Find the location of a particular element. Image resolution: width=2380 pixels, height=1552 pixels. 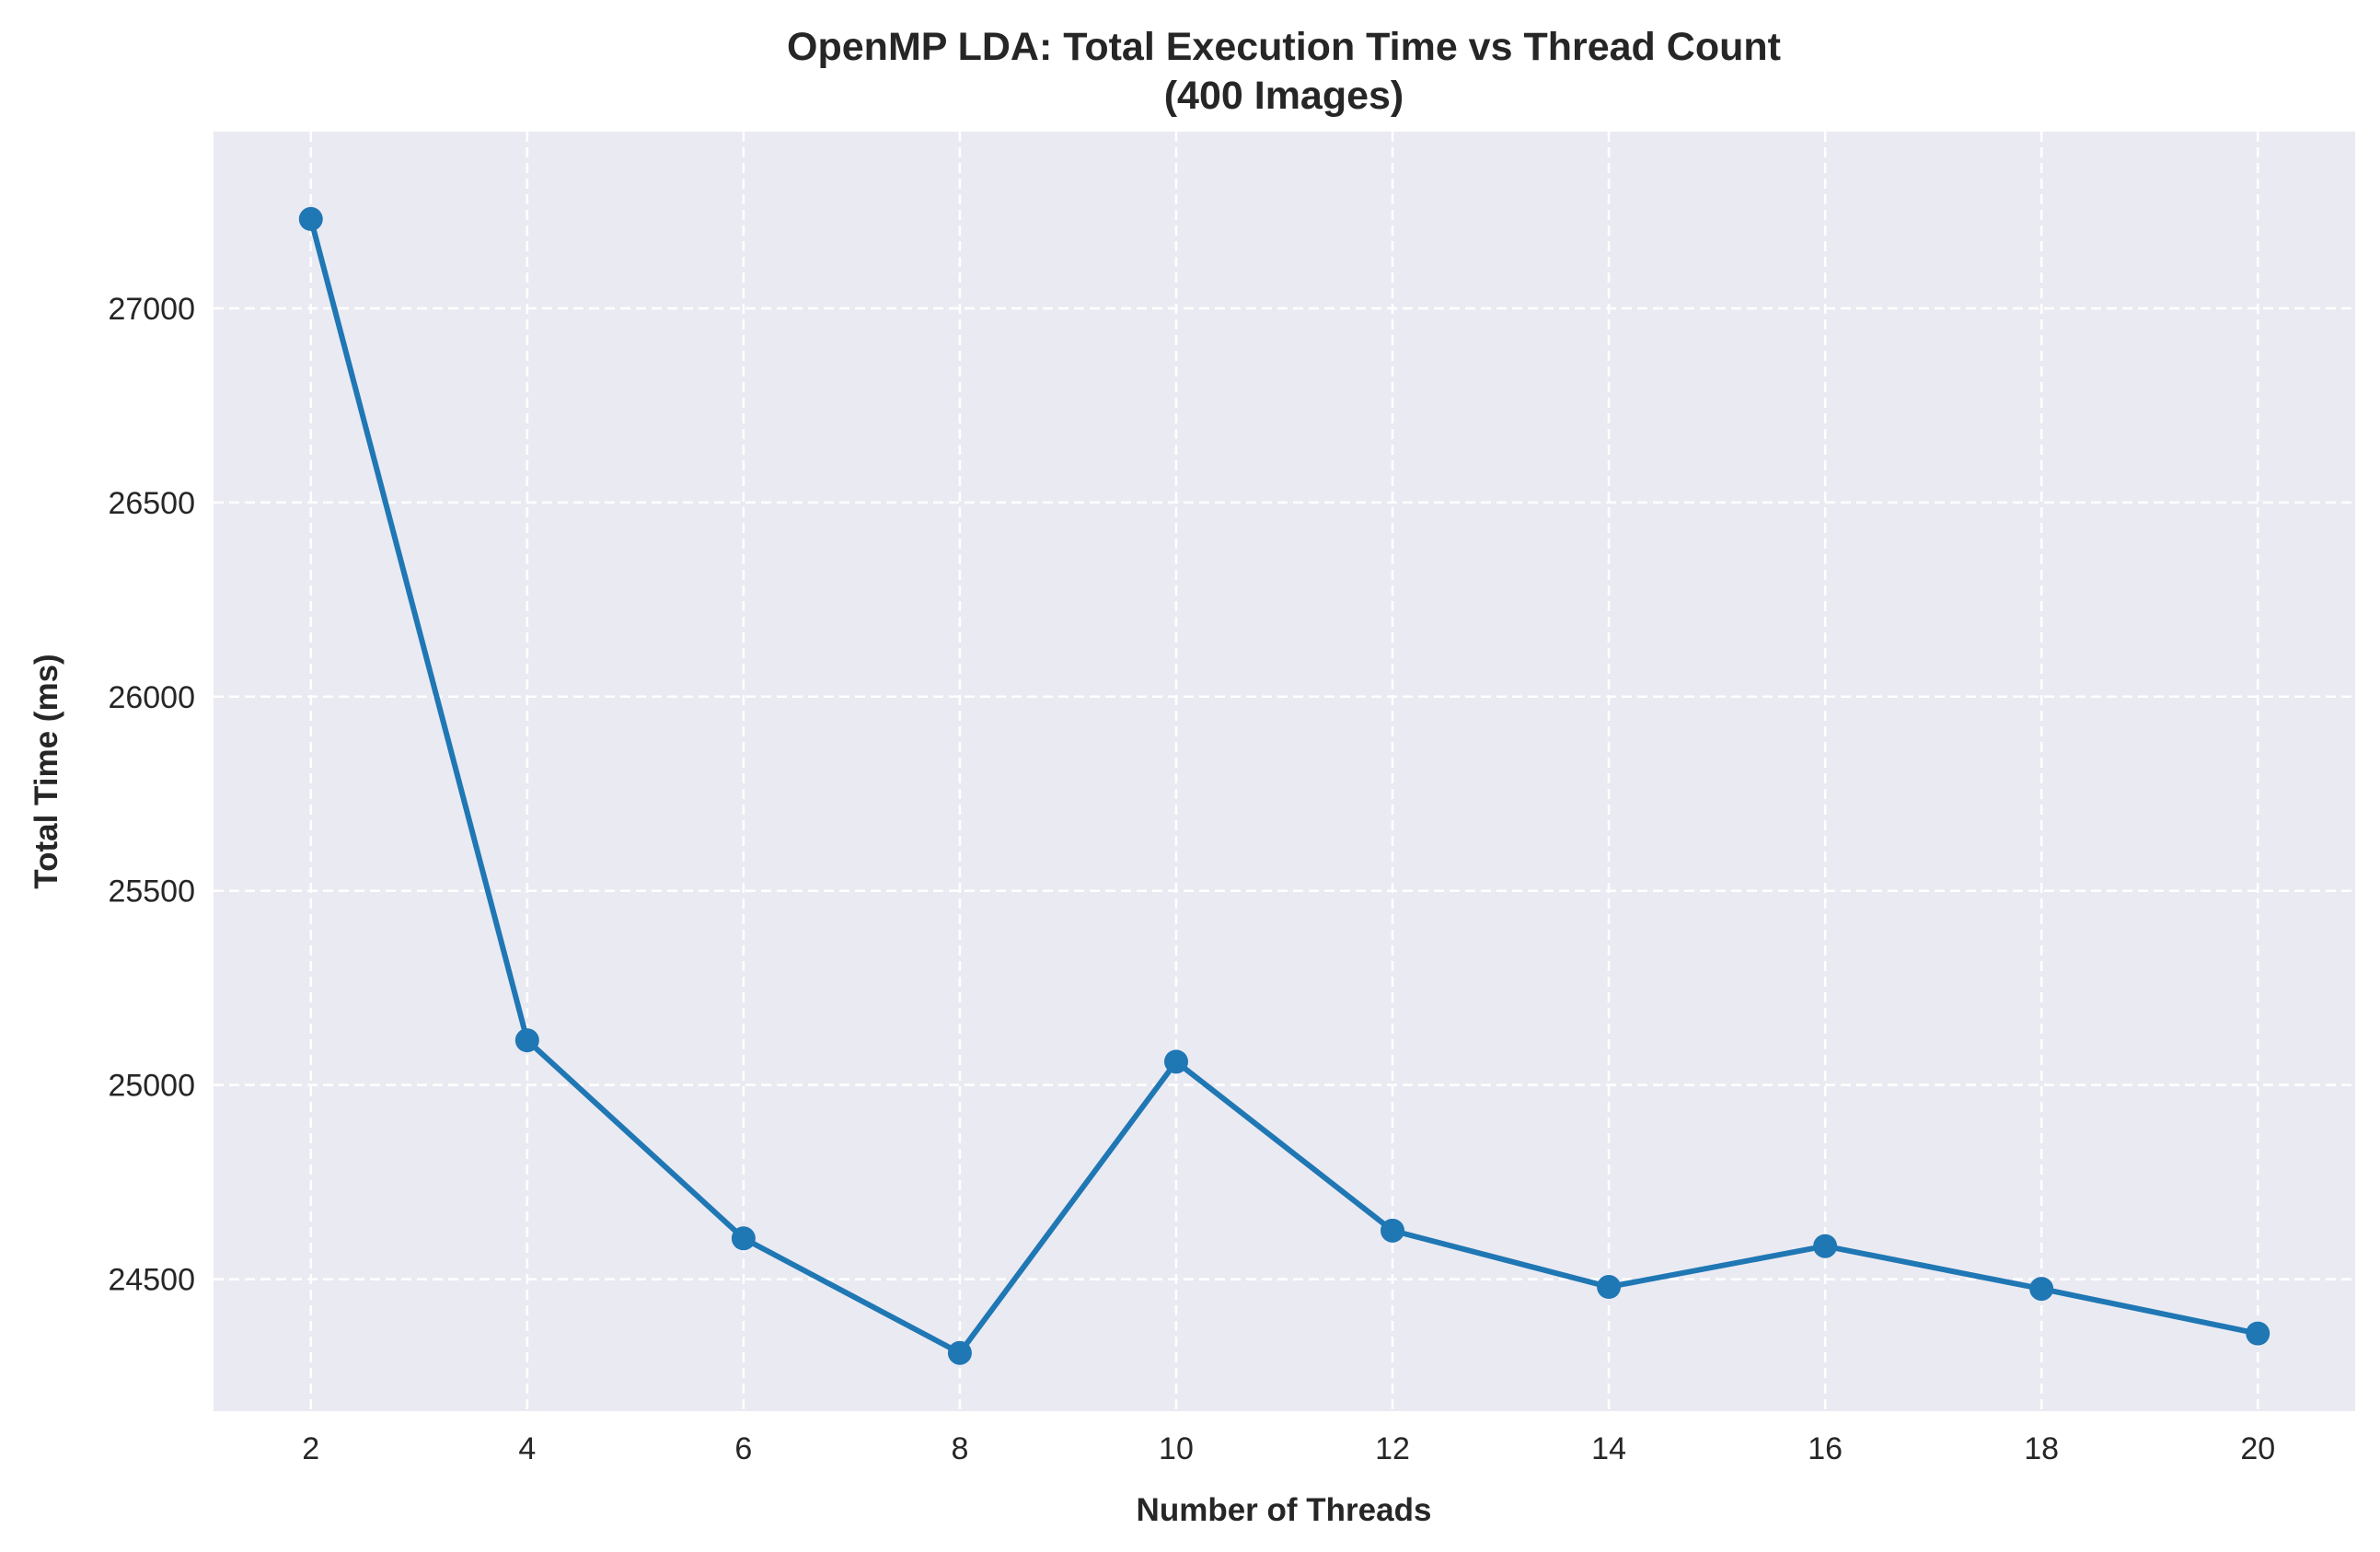

y-tick-label: 25000 is located at coordinates (151, 1086).